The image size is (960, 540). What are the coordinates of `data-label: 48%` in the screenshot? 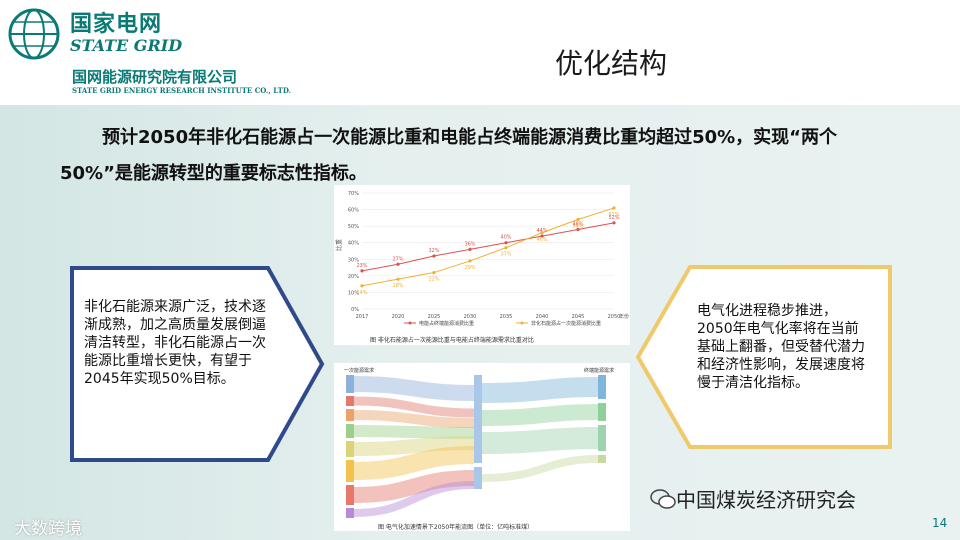 It's located at (577, 224).